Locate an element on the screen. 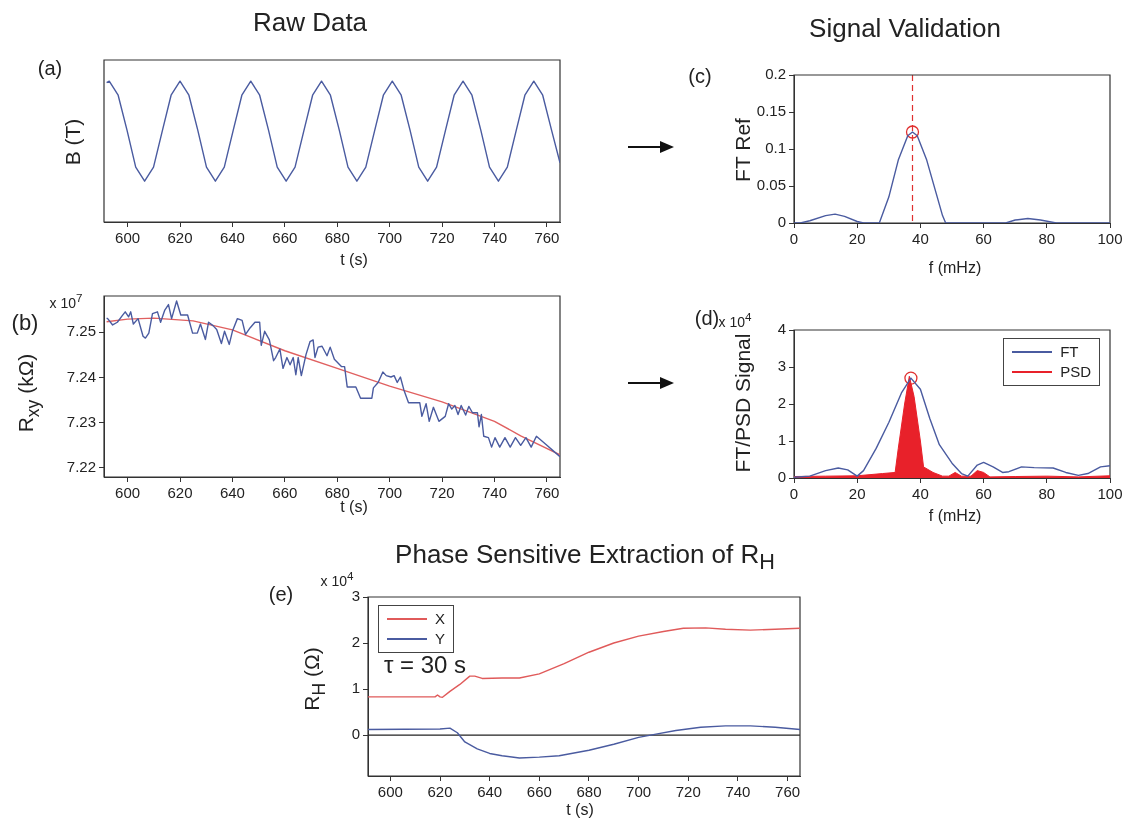  legend-label: PSD is located at coordinates (1075, 372).